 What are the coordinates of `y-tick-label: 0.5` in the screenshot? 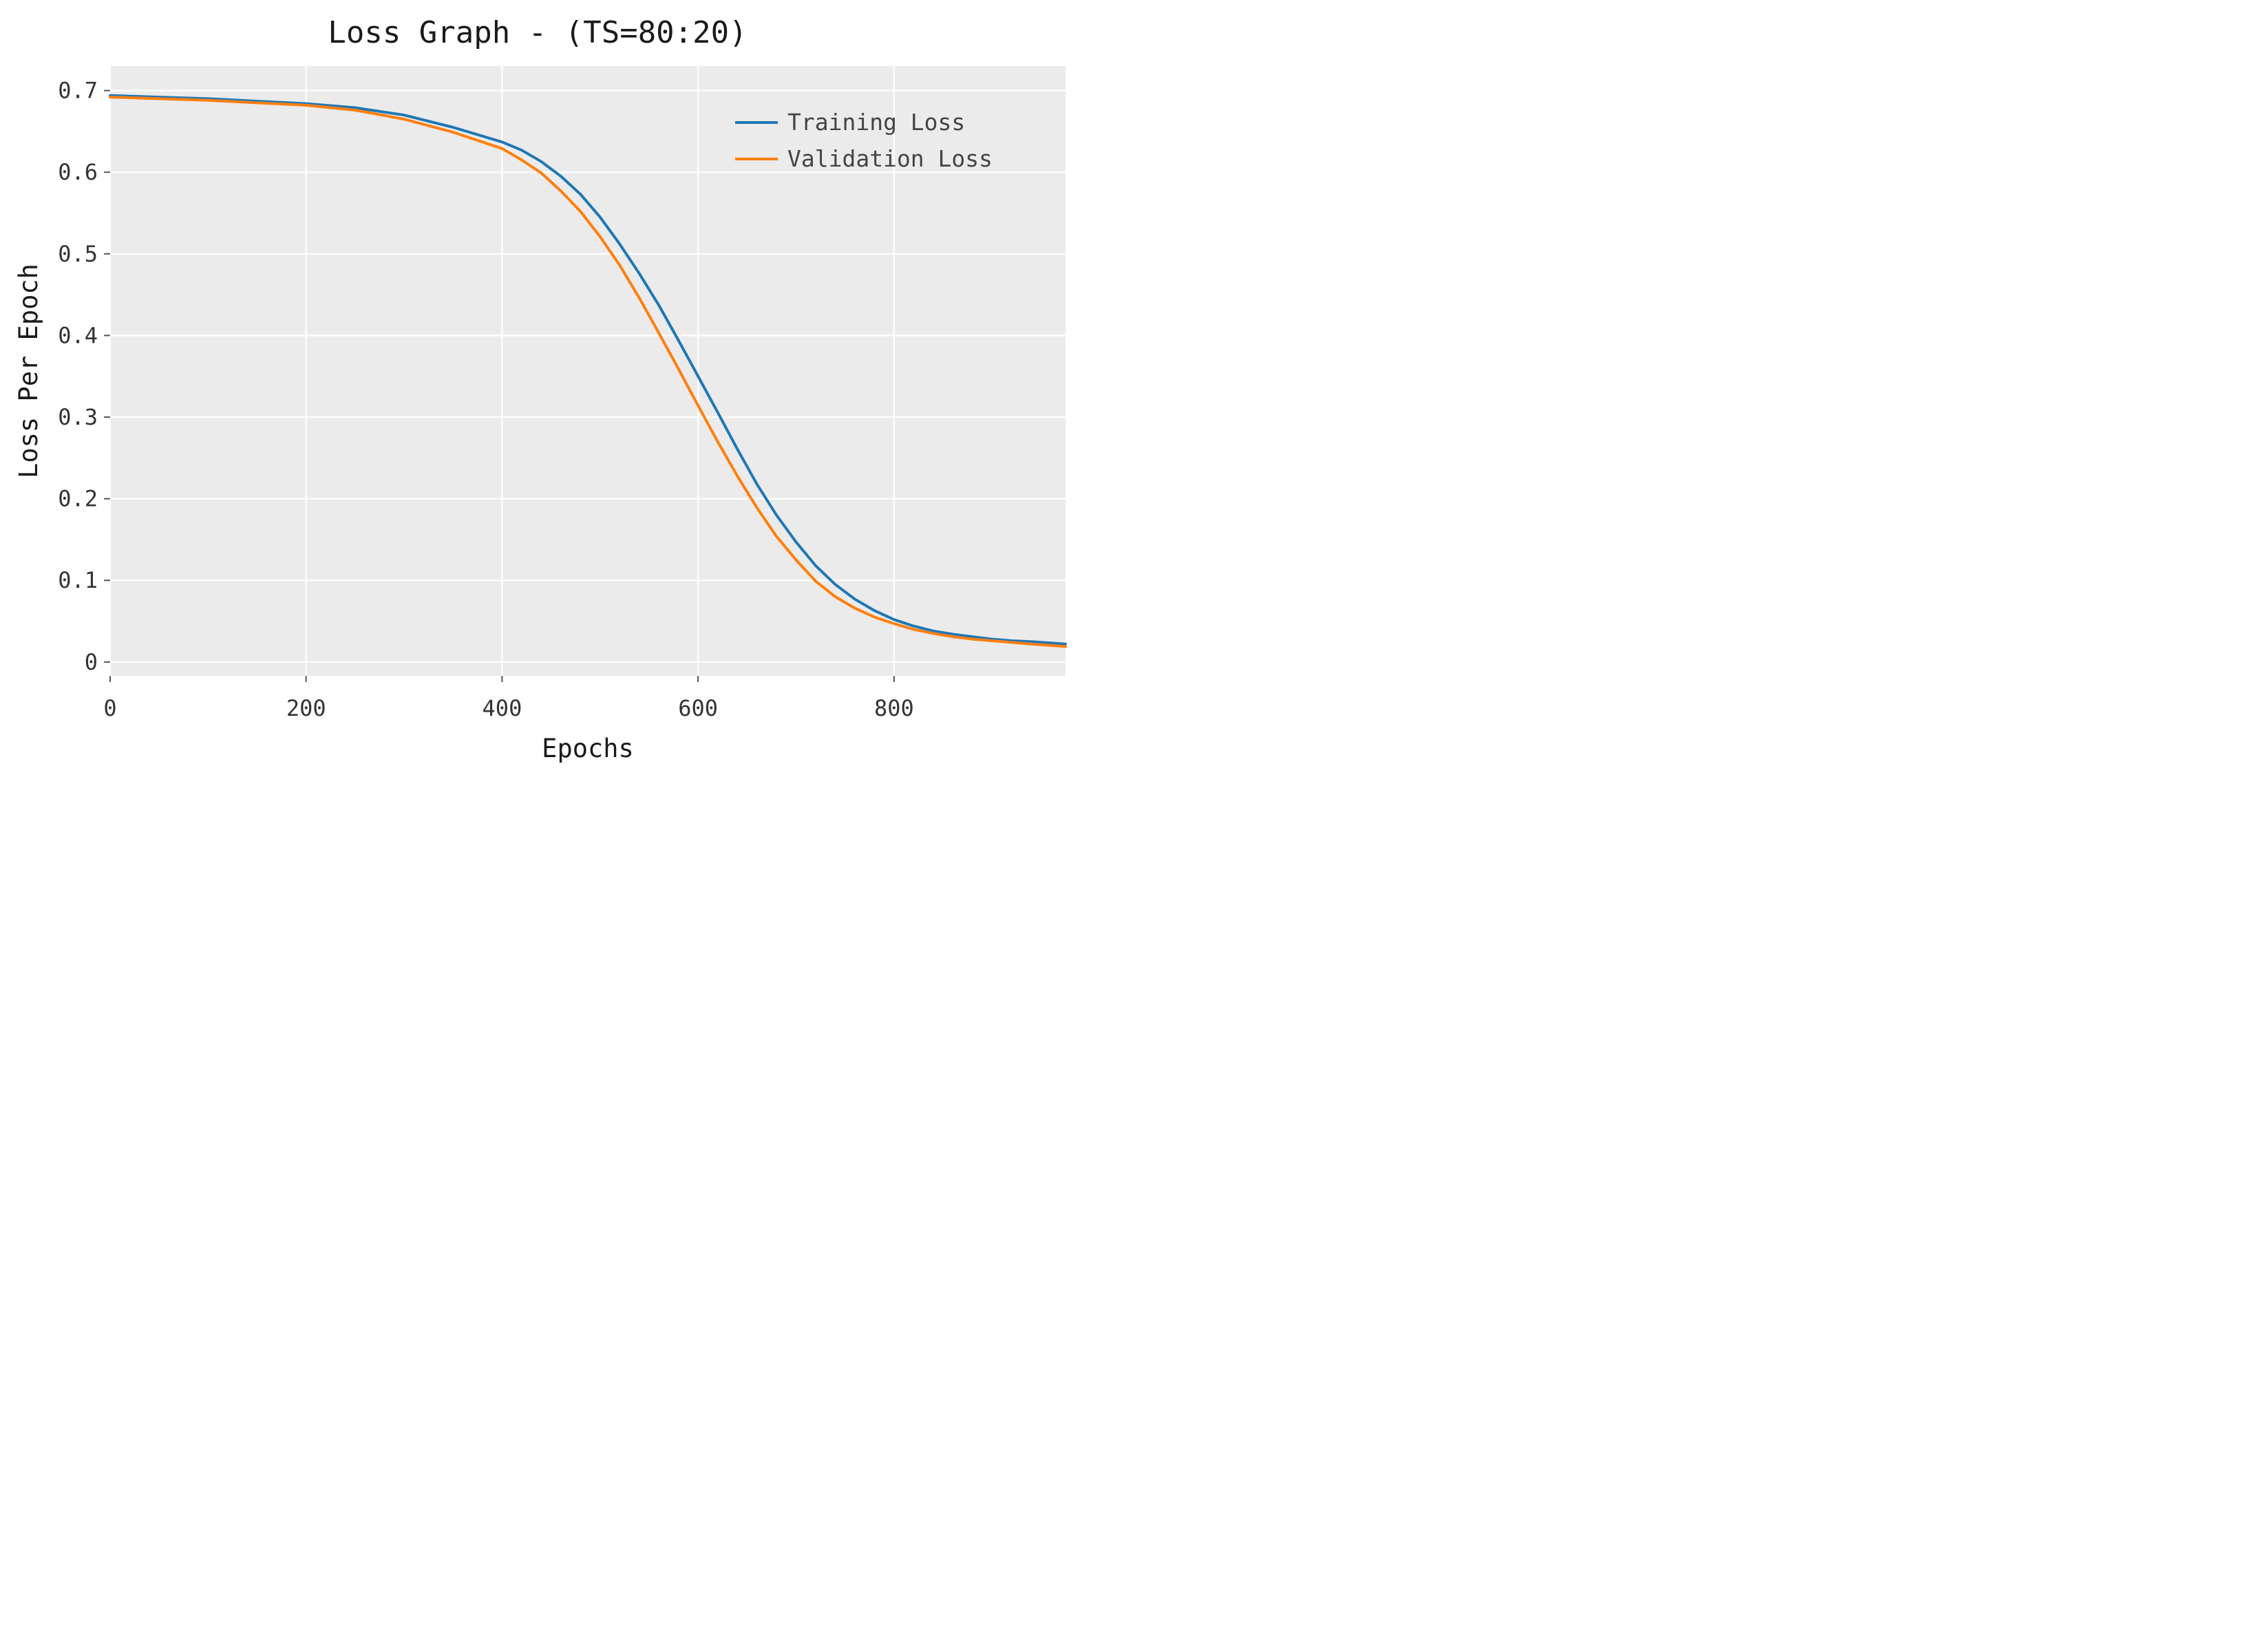 It's located at (78, 254).